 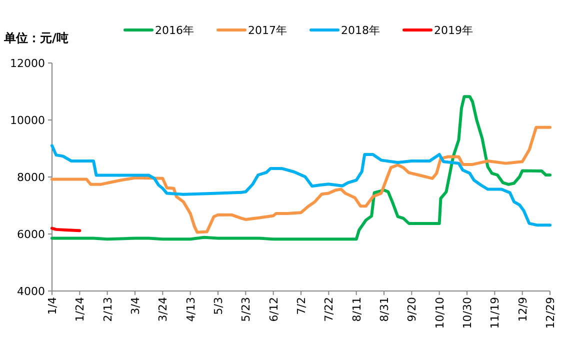 What do you see at coordinates (523, 309) in the screenshot?
I see `x-tick-label: 12/9` at bounding box center [523, 309].